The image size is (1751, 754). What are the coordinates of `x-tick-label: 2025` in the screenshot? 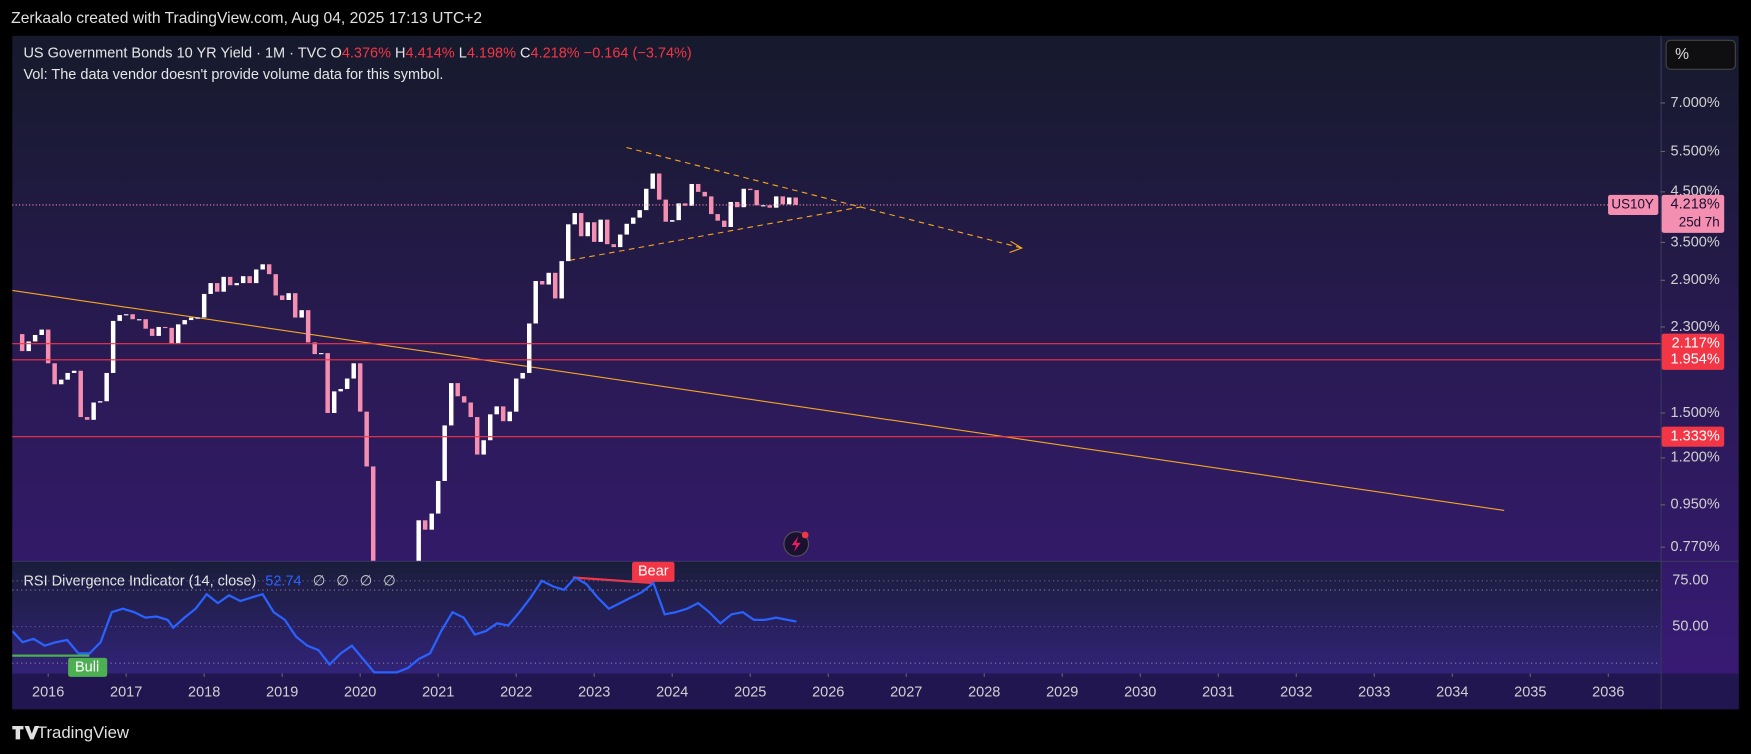 It's located at (750, 692).